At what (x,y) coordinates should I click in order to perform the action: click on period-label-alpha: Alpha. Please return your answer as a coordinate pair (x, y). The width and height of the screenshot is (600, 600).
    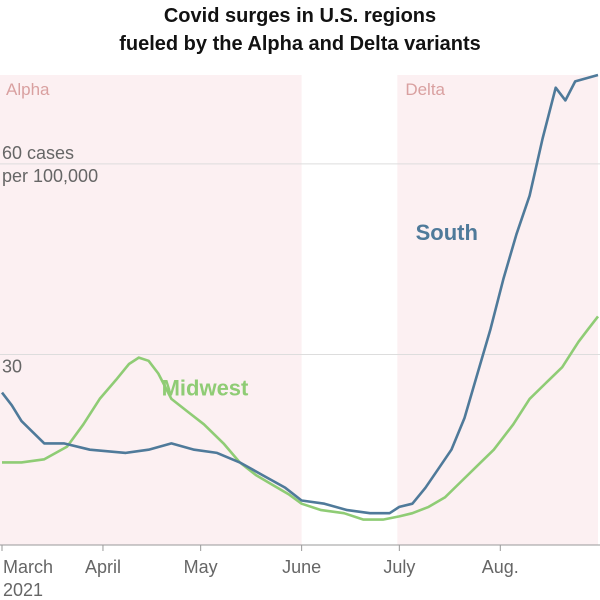
    Looking at the image, I should click on (28, 89).